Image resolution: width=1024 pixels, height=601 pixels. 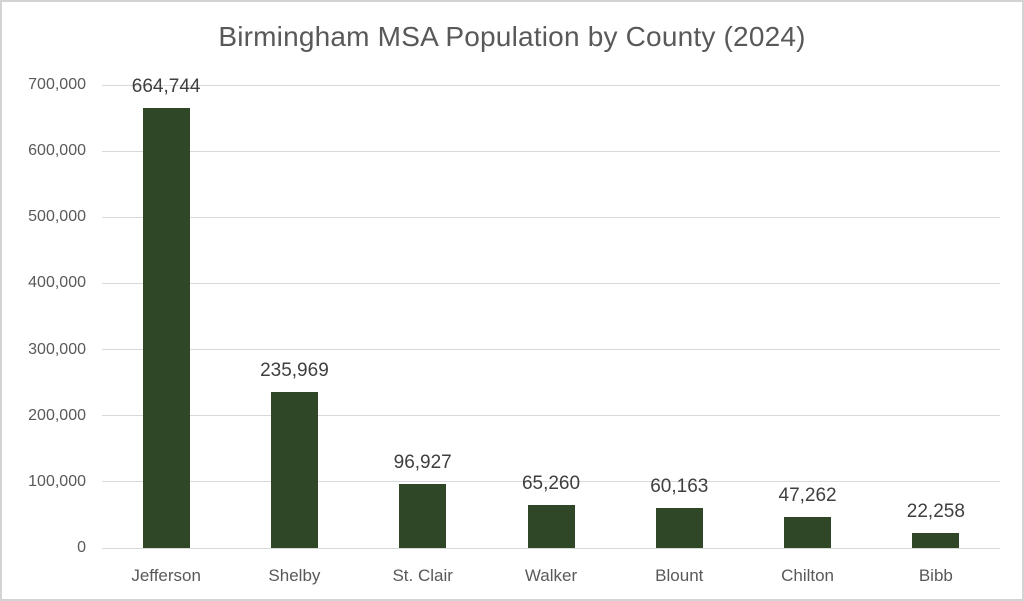 I want to click on bar-value-label: 65,260, so click(x=551, y=483).